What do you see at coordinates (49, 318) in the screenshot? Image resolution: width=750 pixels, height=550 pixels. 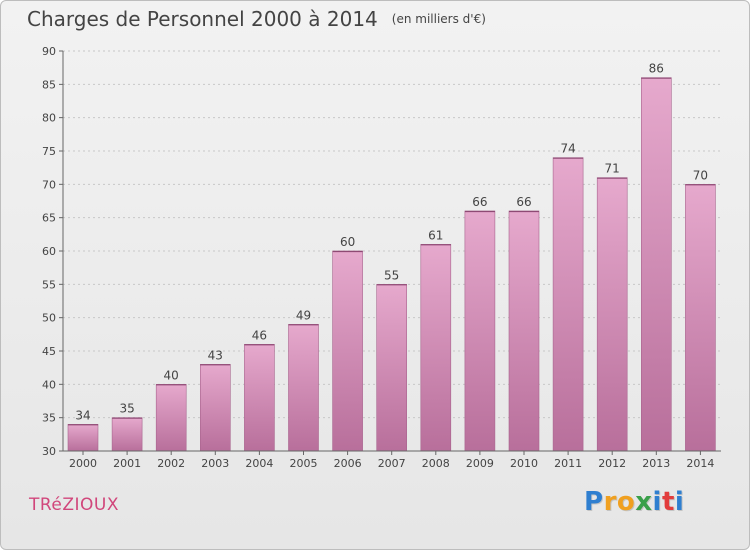 I see `y-tick-label: 50` at bounding box center [49, 318].